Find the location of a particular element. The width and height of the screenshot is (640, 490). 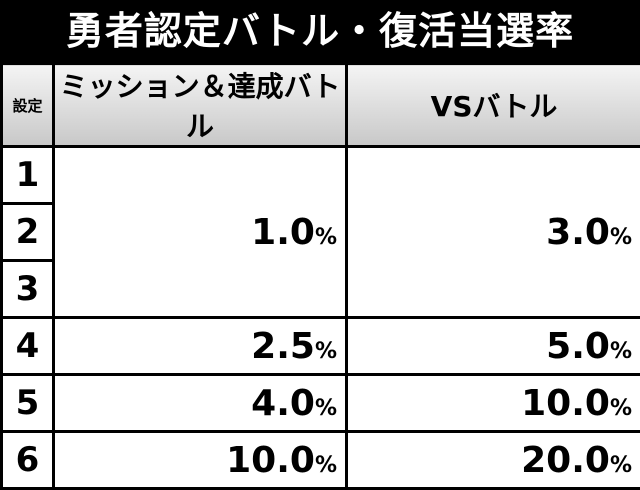

rate: 20.0 is located at coordinates (565, 460).